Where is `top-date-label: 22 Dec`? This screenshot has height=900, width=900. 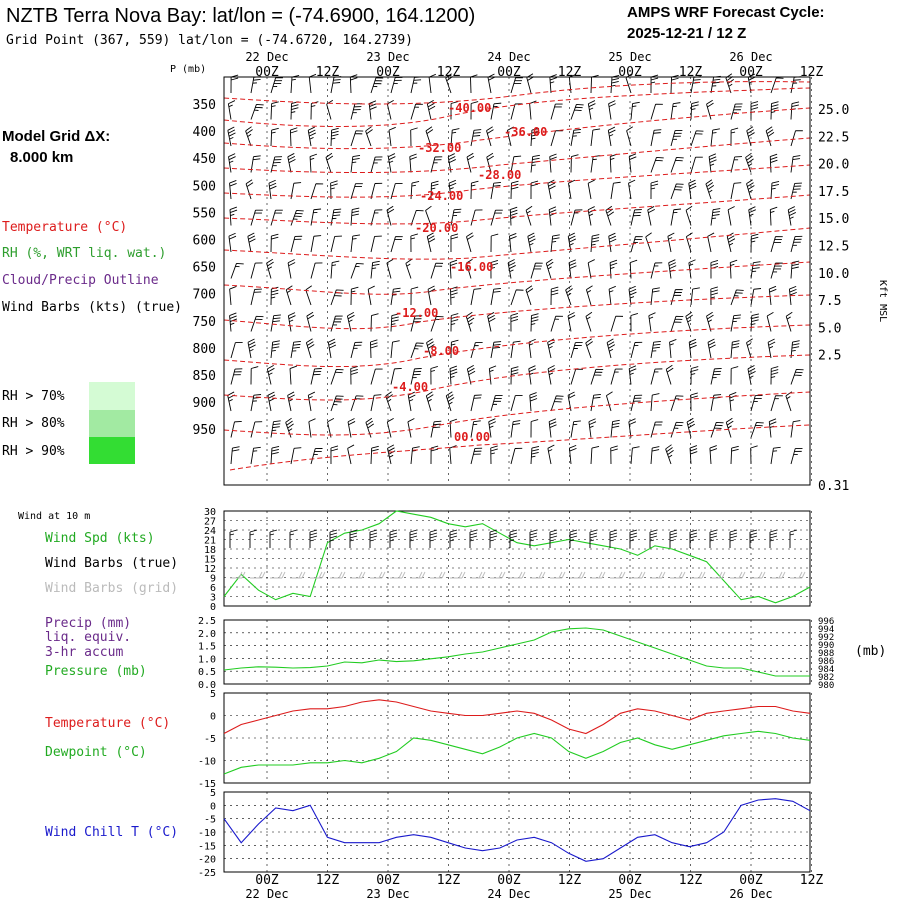
top-date-label: 22 Dec is located at coordinates (266, 57).